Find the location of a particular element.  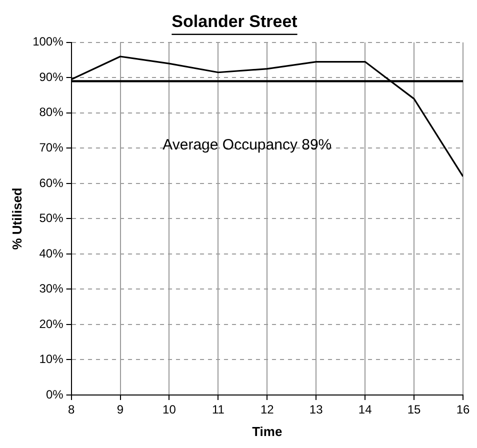

y-axis-title: % Utilised is located at coordinates (16, 219).